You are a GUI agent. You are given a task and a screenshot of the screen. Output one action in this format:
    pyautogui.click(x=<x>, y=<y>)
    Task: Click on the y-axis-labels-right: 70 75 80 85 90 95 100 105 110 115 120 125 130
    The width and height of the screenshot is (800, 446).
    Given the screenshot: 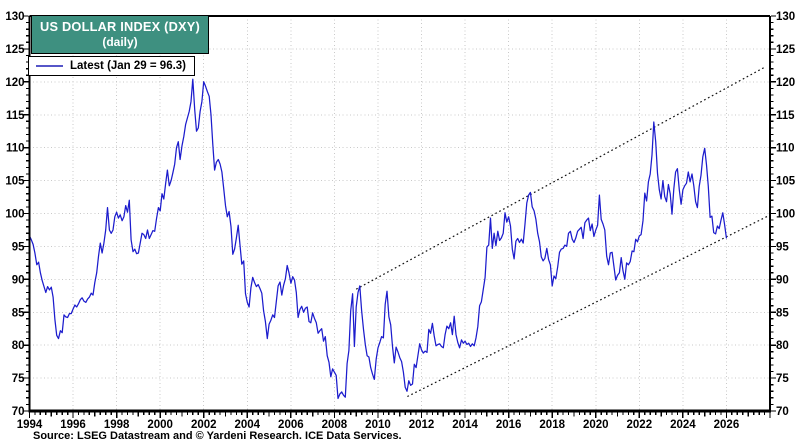 What is the action you would take?
    pyautogui.click(x=786, y=214)
    